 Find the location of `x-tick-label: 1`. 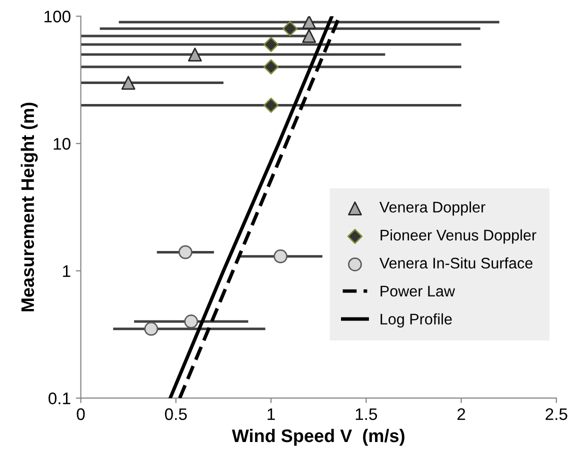

x-tick-label: 1 is located at coordinates (271, 414).